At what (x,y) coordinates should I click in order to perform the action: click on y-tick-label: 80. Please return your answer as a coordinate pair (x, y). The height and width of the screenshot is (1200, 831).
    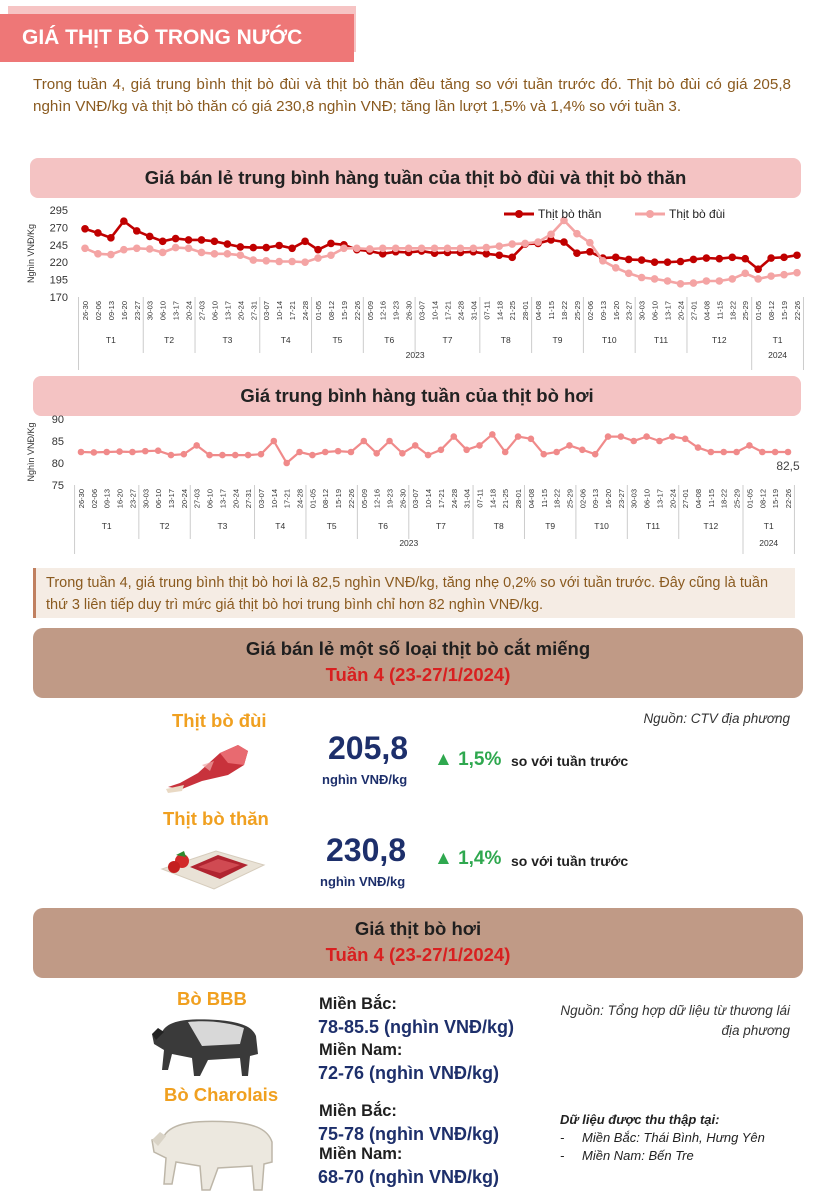
    Looking at the image, I should click on (58, 464).